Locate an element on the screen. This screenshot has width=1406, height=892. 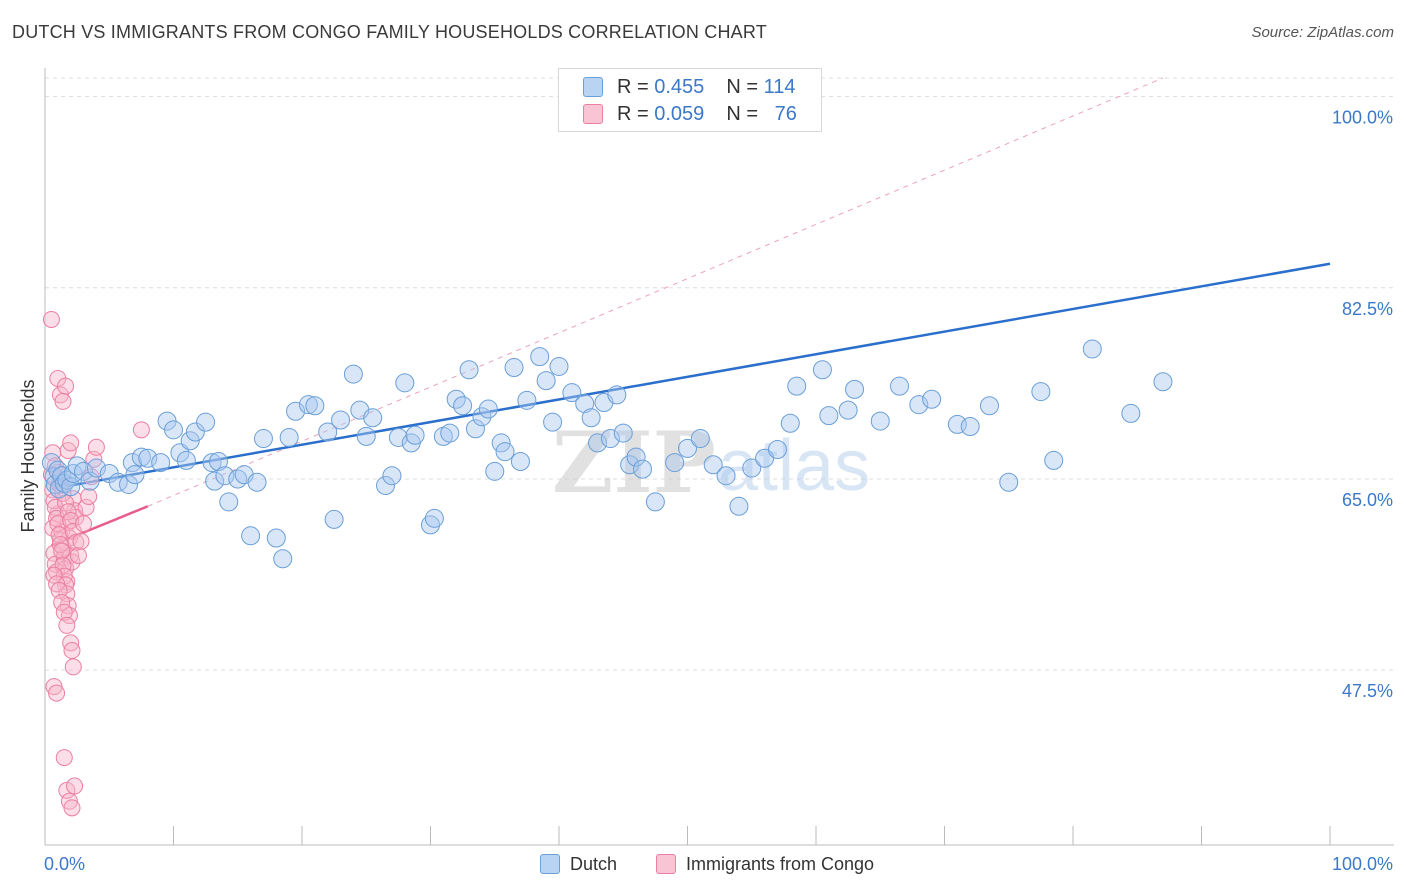
watermark-atlas: atlas is located at coordinates (794, 466).